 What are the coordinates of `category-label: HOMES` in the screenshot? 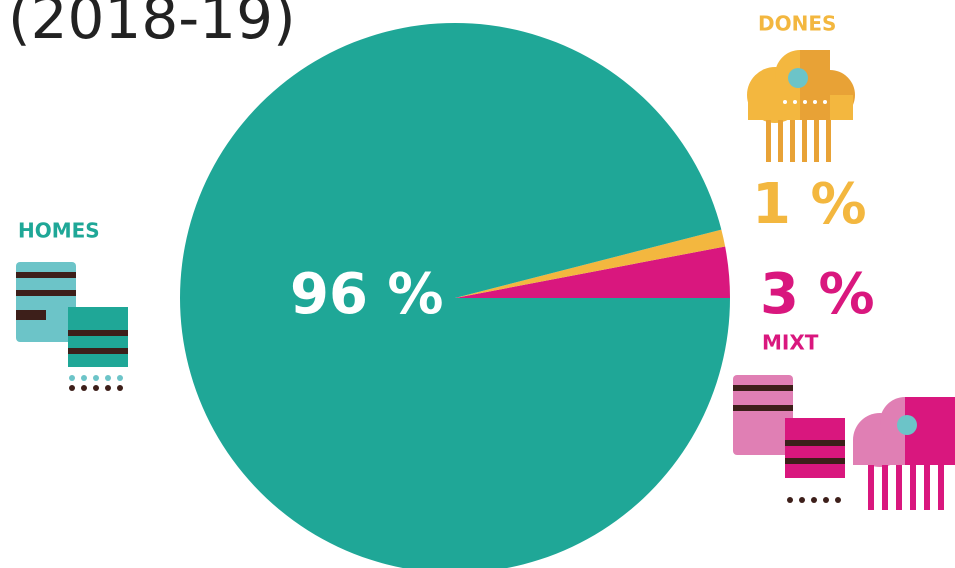 It's located at (59, 231).